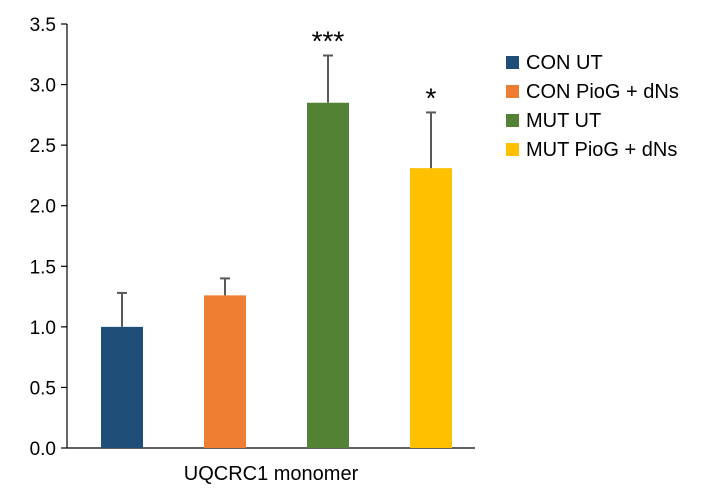 The width and height of the screenshot is (726, 492). Describe the element at coordinates (601, 150) in the screenshot. I see `legend-label-4: MUT PioG + dNs` at that location.